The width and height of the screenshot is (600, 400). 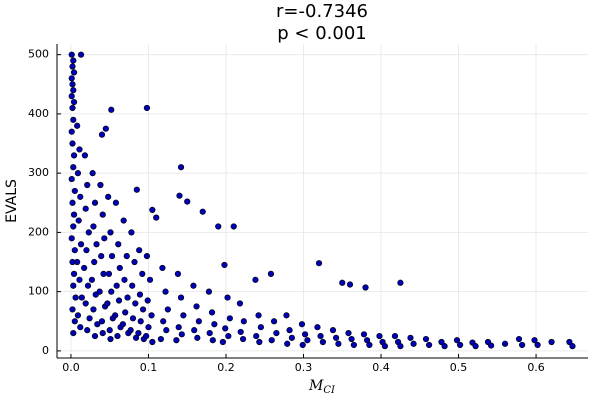 I want to click on y-tick-label: 0, so click(x=45, y=350).